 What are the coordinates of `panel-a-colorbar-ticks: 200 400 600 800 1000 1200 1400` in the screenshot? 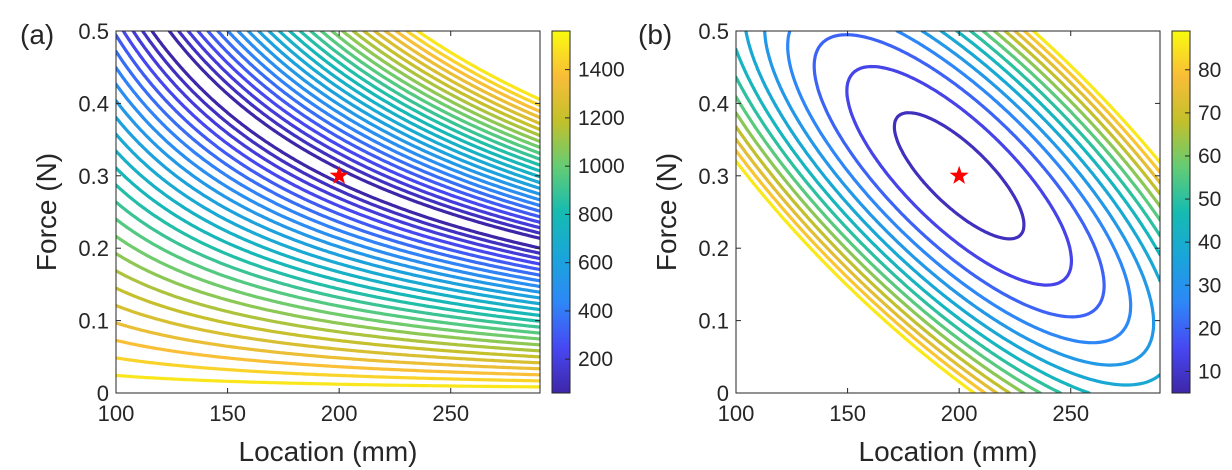 It's located at (595, 215).